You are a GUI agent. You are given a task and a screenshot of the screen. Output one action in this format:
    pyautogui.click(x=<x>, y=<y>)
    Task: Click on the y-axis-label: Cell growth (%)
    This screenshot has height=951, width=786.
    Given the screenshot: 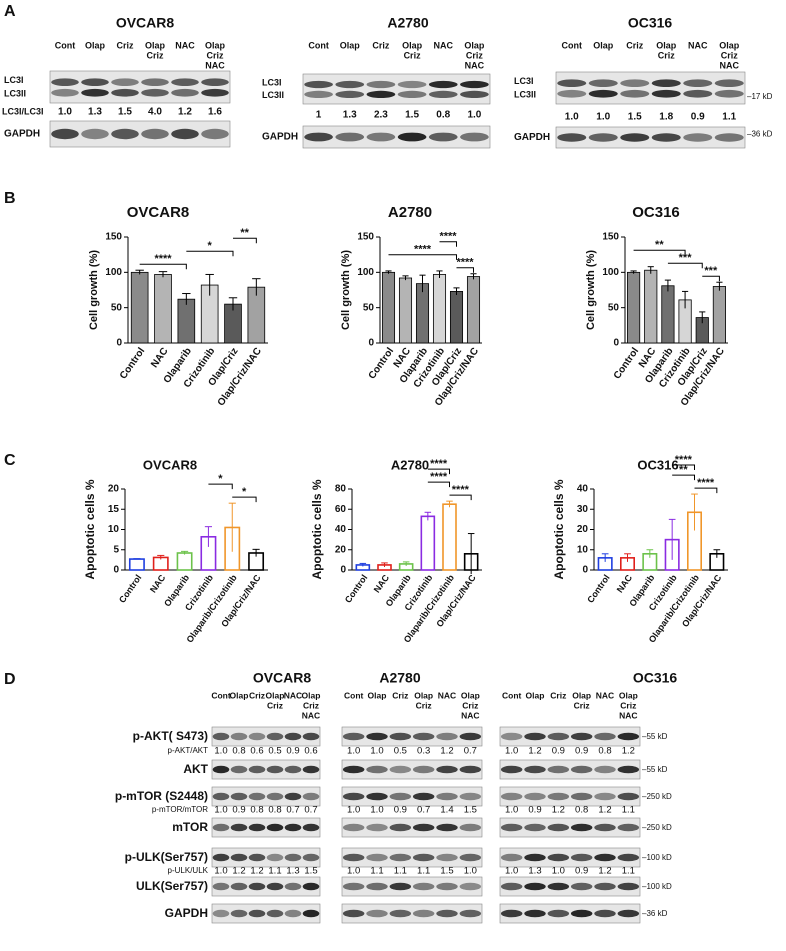 What is the action you would take?
    pyautogui.click(x=591, y=290)
    